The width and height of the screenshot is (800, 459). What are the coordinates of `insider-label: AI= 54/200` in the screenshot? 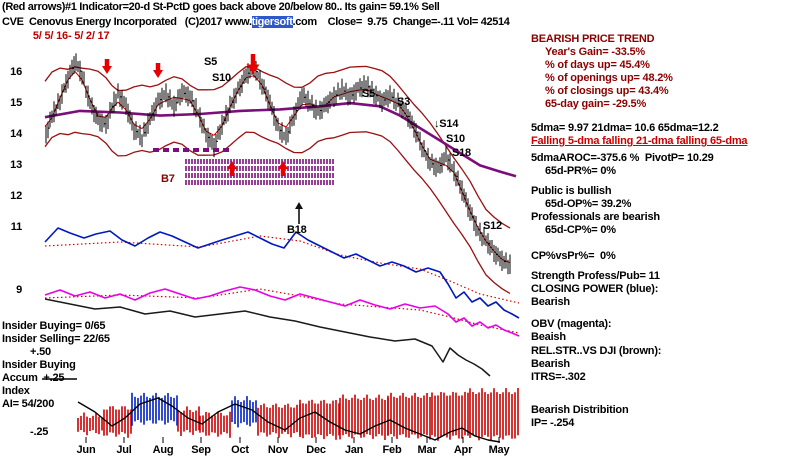 It's located at (28, 404).